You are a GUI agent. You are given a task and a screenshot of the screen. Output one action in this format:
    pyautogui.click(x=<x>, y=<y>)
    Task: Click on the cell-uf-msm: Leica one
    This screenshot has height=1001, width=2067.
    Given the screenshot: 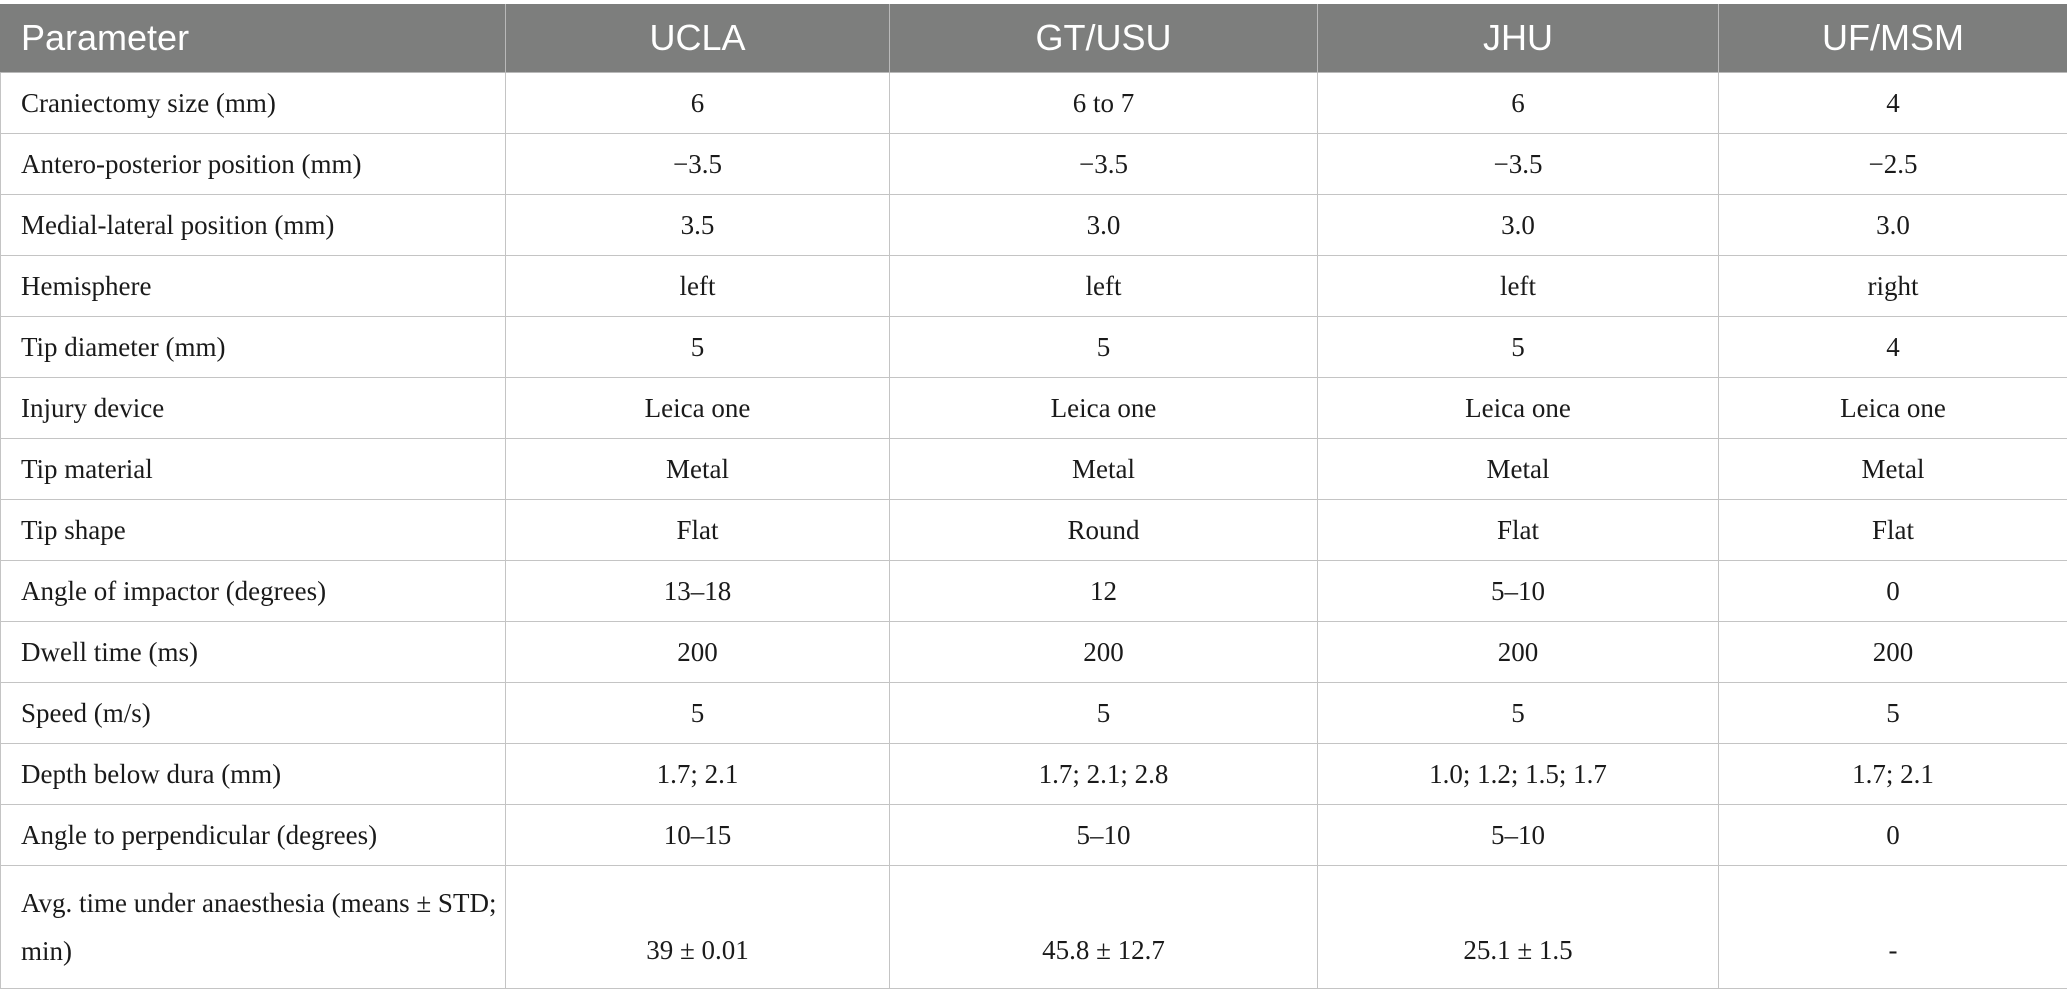 What is the action you would take?
    pyautogui.click(x=1892, y=408)
    